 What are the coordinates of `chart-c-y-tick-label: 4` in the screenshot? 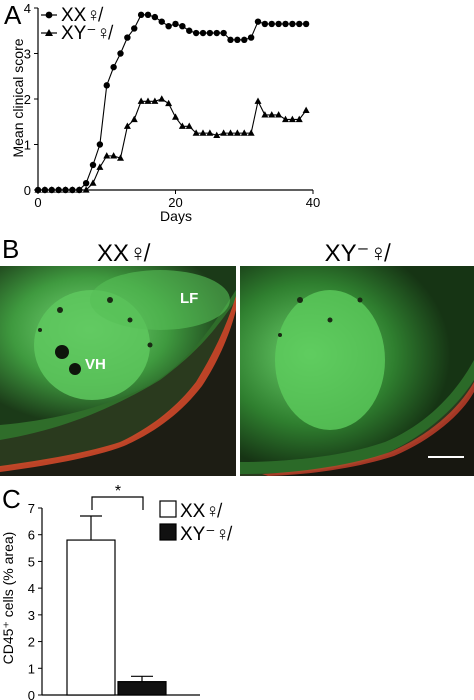 It's located at (31, 588).